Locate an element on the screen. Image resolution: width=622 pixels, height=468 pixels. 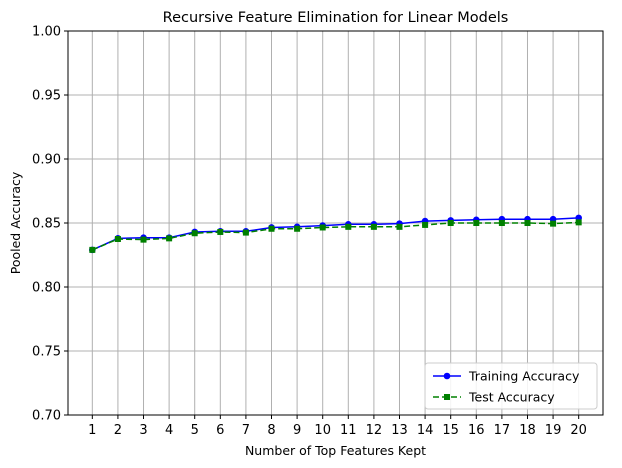
legend: Training Accuracy Test Accuracy is located at coordinates (511, 386).